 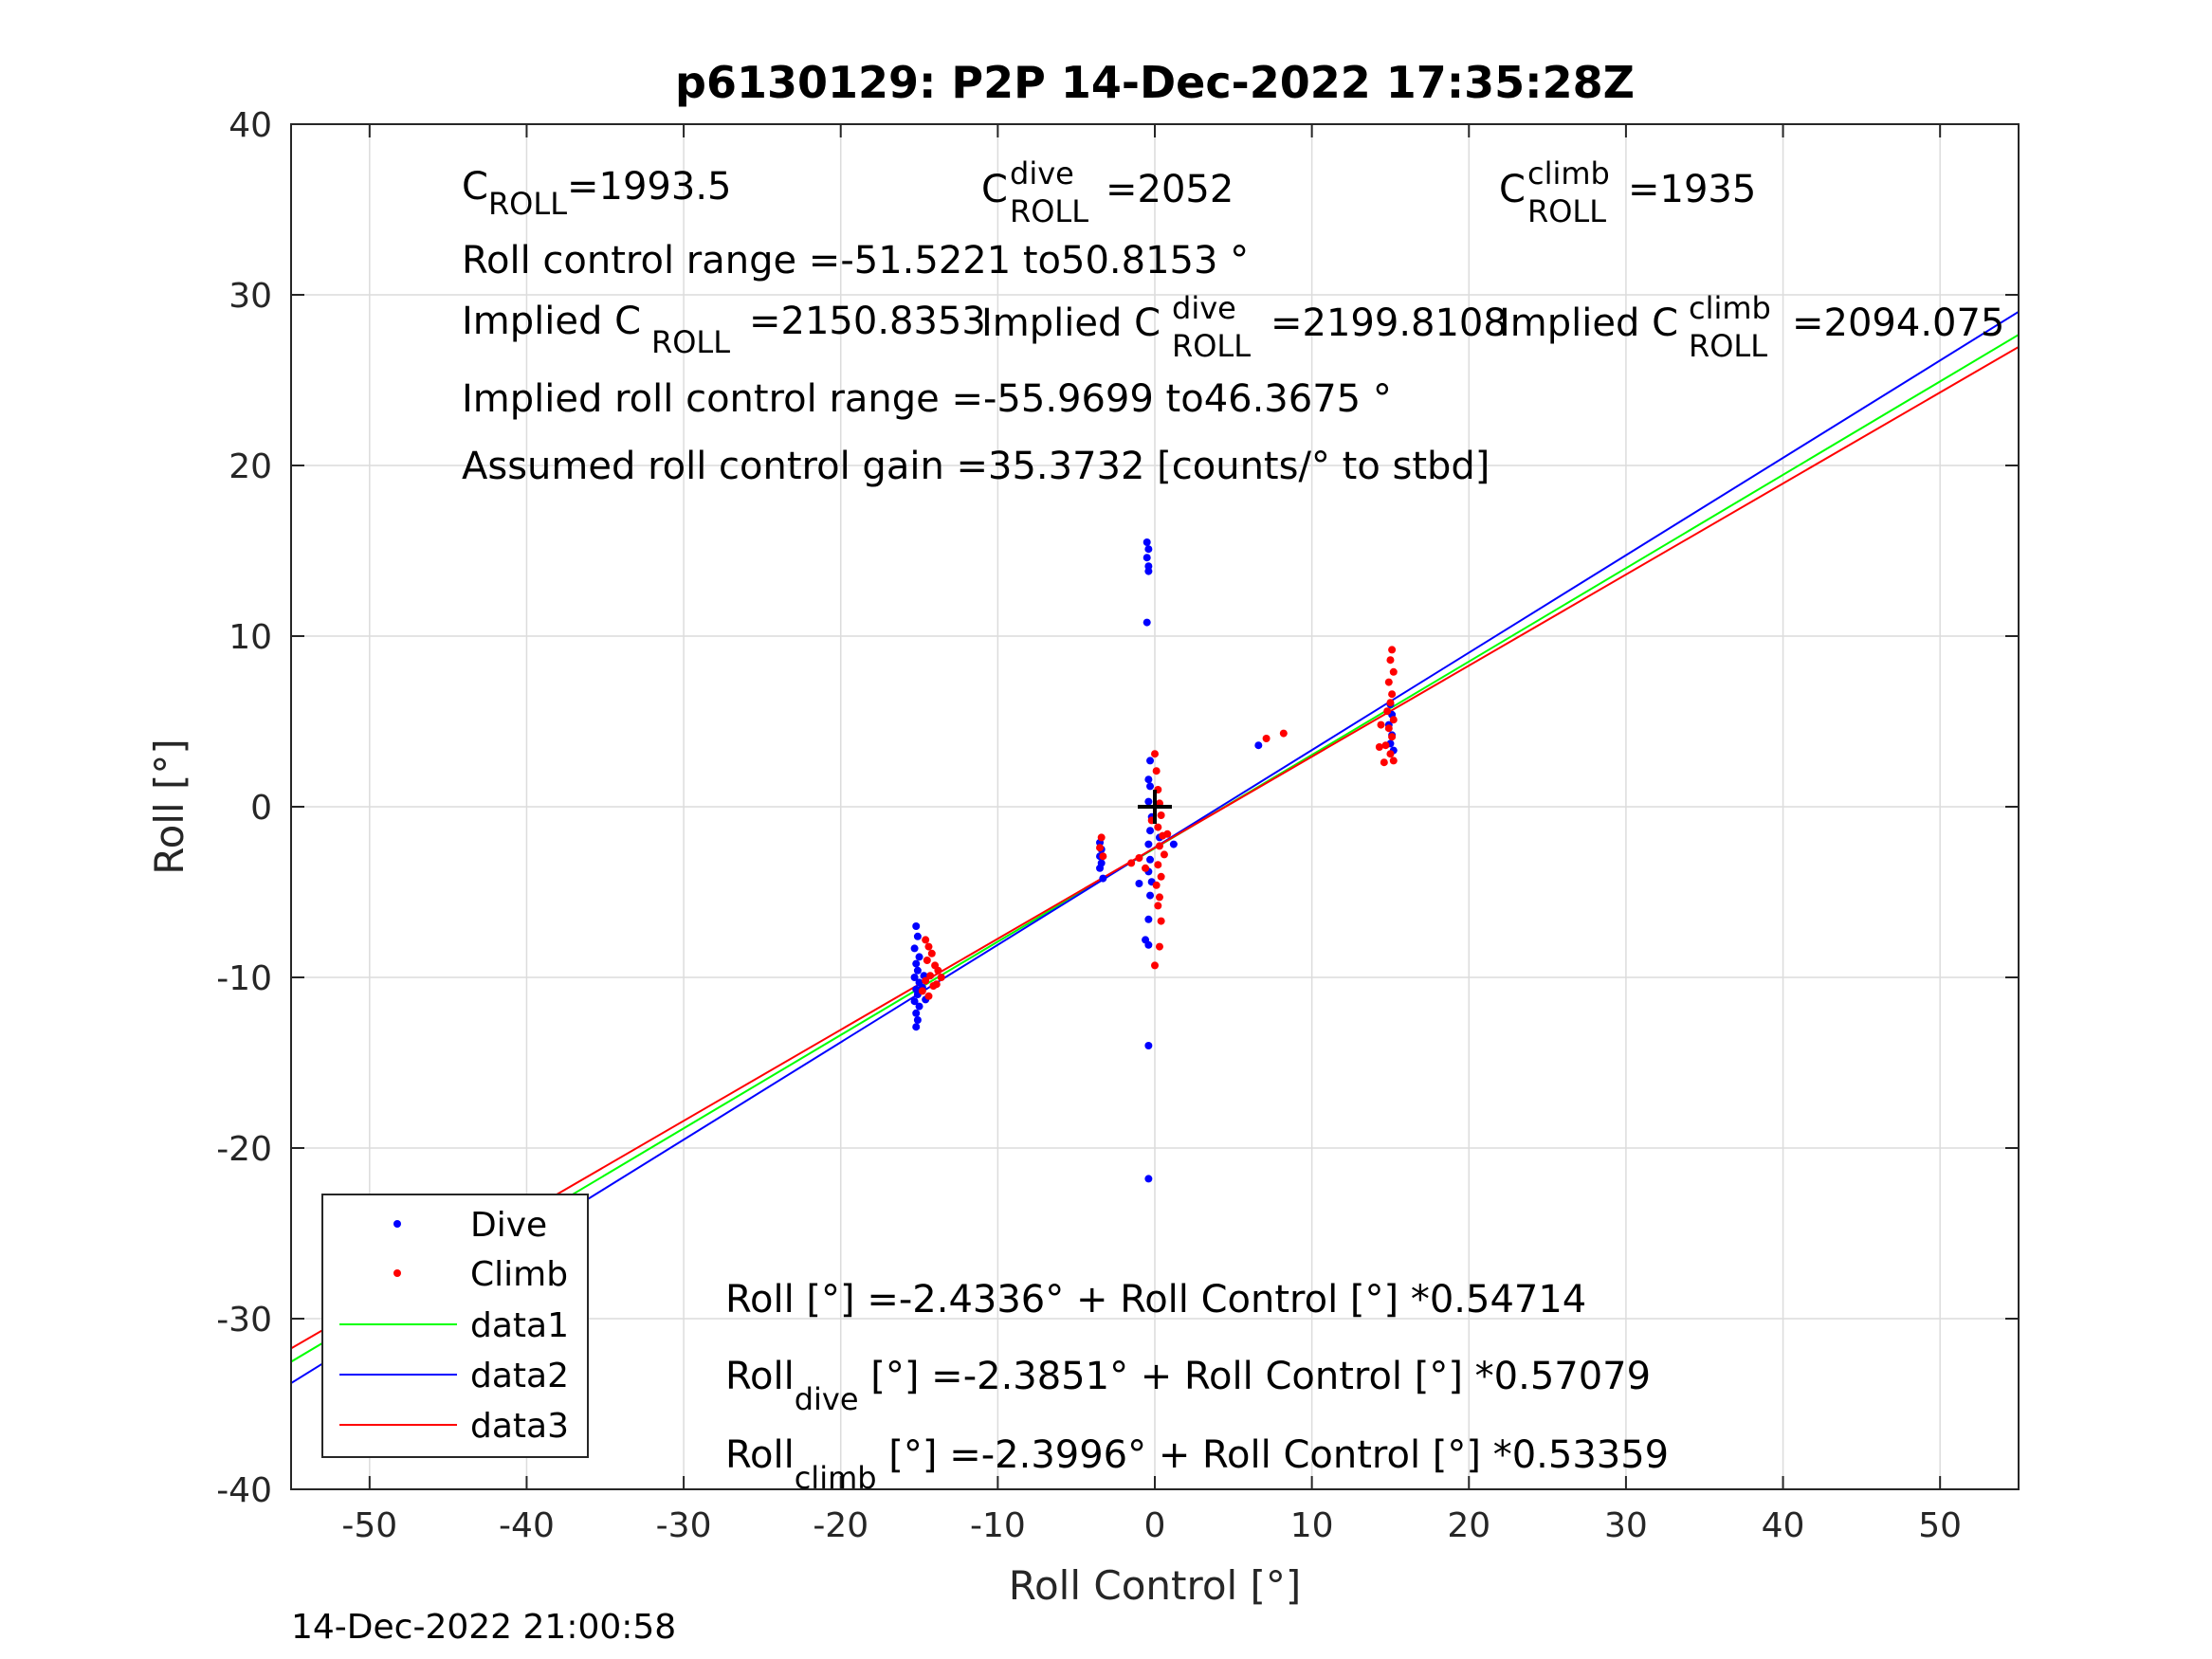 What do you see at coordinates (527, 1525) in the screenshot?
I see `x-tick-label: -40` at bounding box center [527, 1525].